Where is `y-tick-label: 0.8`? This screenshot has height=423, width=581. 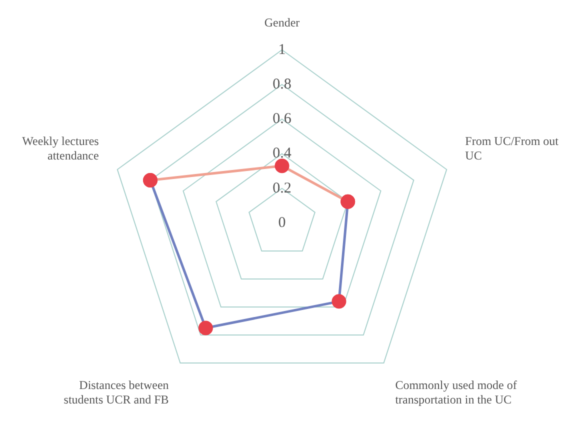 y-tick-label: 0.8 is located at coordinates (282, 84).